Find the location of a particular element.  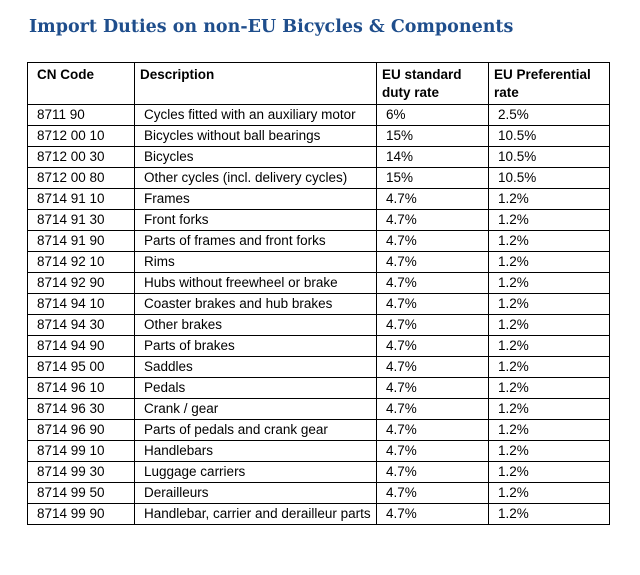

cell-description: Derailleurs is located at coordinates (255, 493).